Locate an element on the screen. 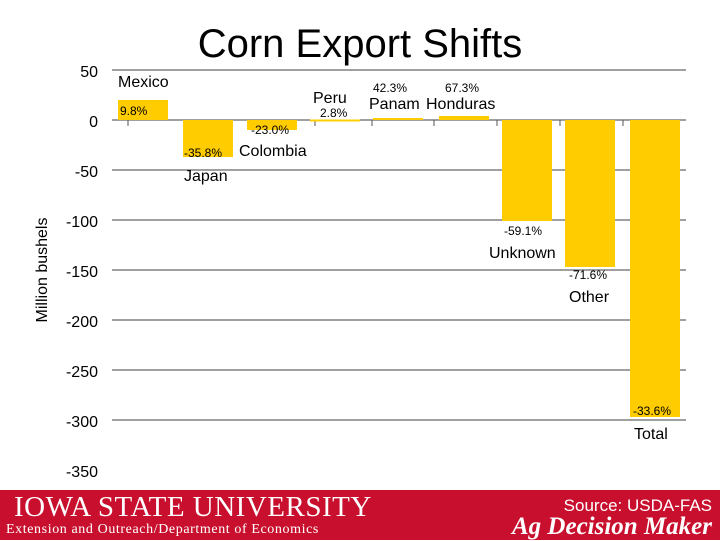  percent-label: 42.3% is located at coordinates (390, 88).